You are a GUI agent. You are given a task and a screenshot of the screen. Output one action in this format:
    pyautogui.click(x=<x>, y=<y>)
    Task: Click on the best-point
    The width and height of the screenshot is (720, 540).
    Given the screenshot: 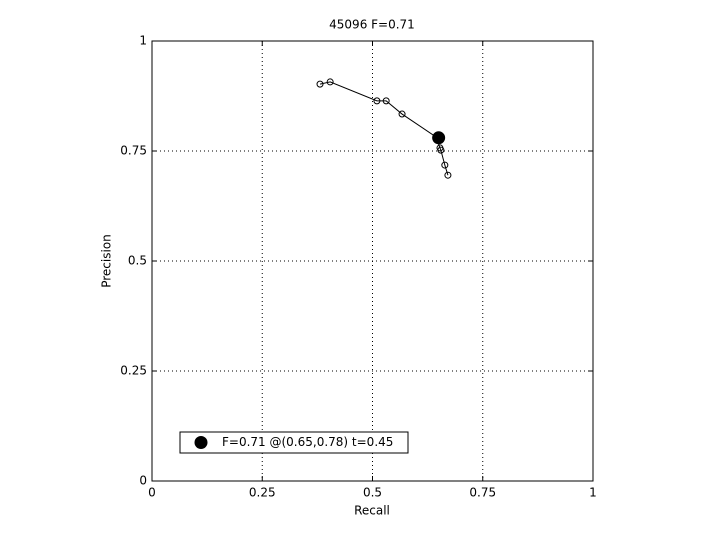 What is the action you would take?
    pyautogui.click(x=439, y=138)
    